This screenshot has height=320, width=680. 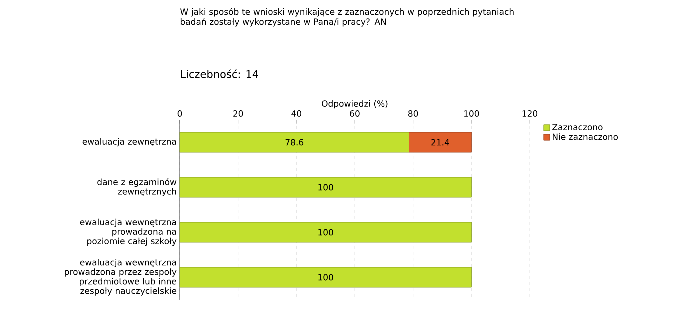 I want to click on x-tick-label: 40, so click(x=297, y=113).